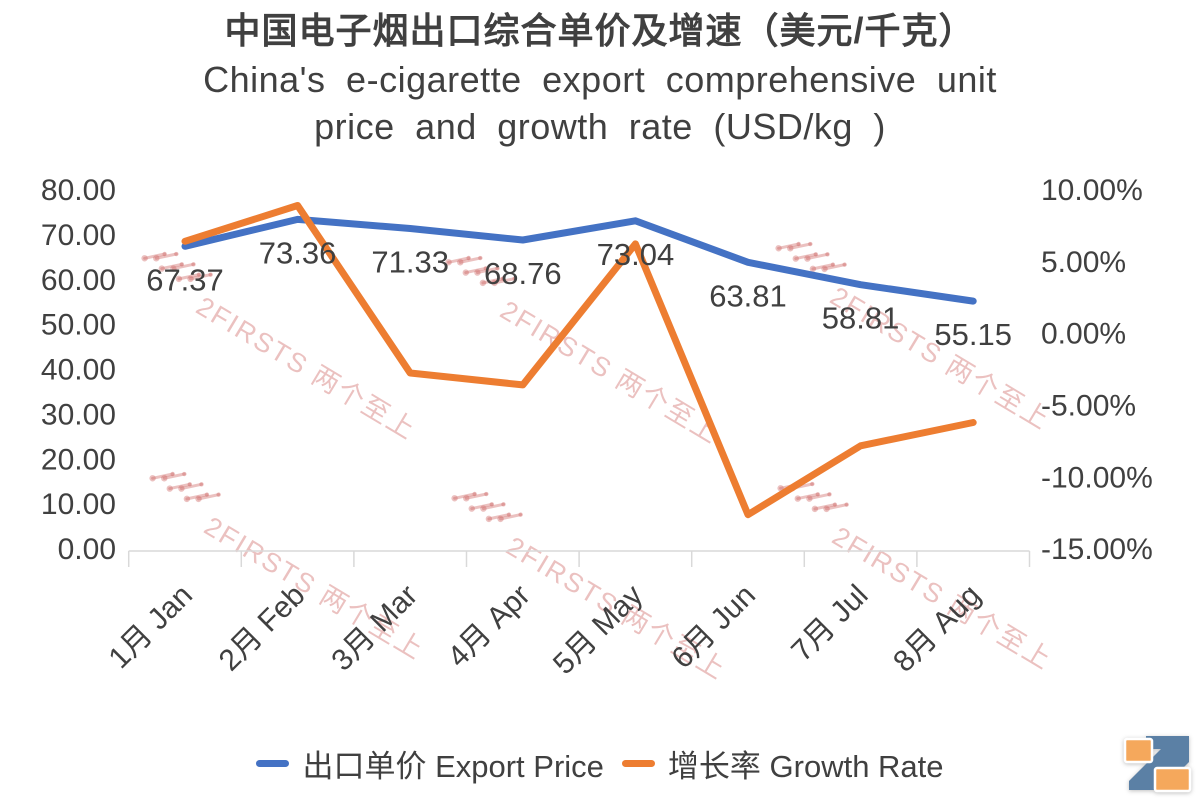 The height and width of the screenshot is (805, 1200). I want to click on data-label-export-price: 63.81, so click(748, 295).